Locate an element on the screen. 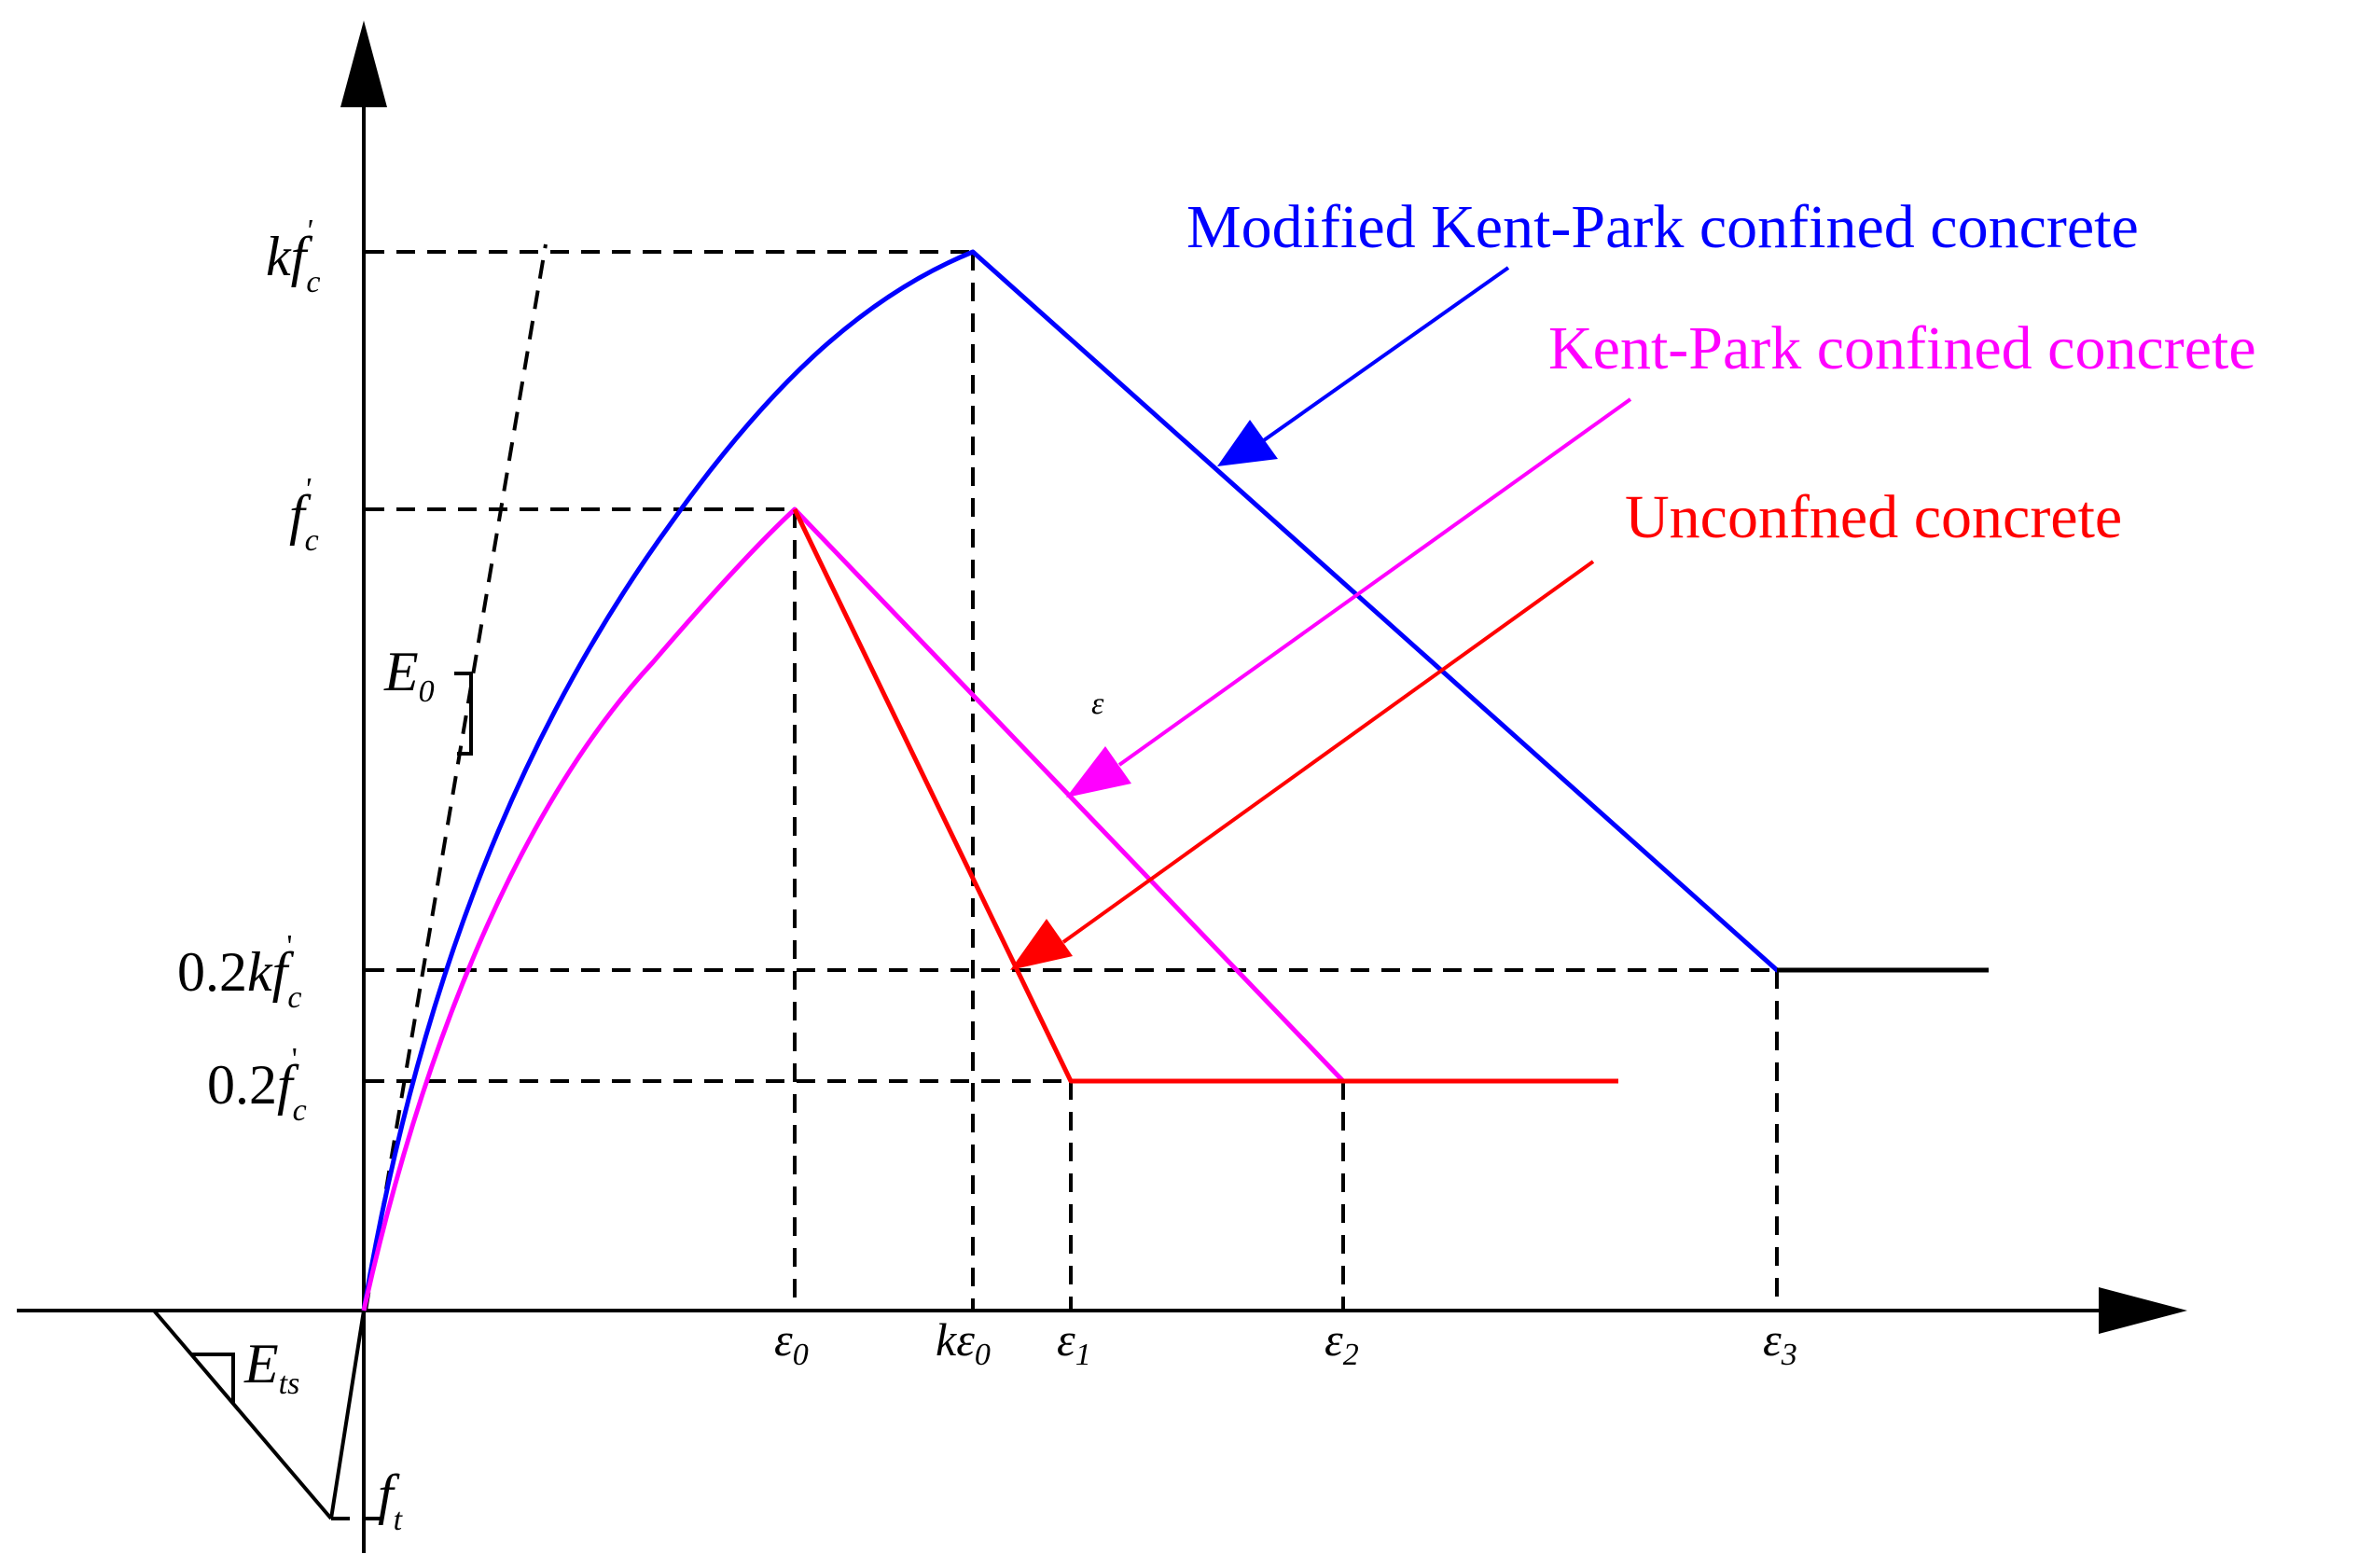  tension-rise is located at coordinates (347, 1414).